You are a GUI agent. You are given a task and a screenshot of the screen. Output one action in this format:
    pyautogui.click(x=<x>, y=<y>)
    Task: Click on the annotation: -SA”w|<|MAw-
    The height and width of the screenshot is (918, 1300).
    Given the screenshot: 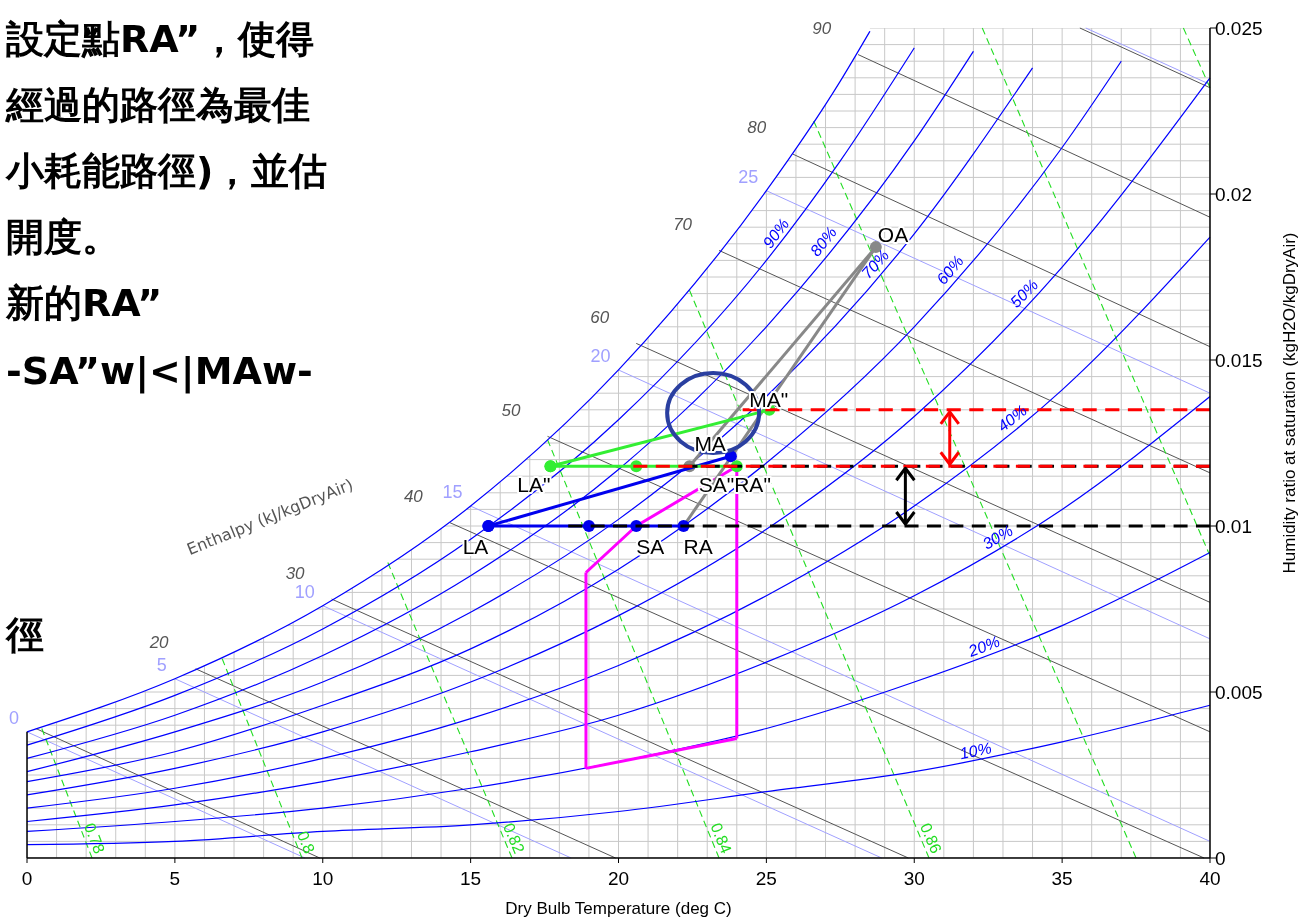 What is the action you would take?
    pyautogui.click(x=159, y=371)
    